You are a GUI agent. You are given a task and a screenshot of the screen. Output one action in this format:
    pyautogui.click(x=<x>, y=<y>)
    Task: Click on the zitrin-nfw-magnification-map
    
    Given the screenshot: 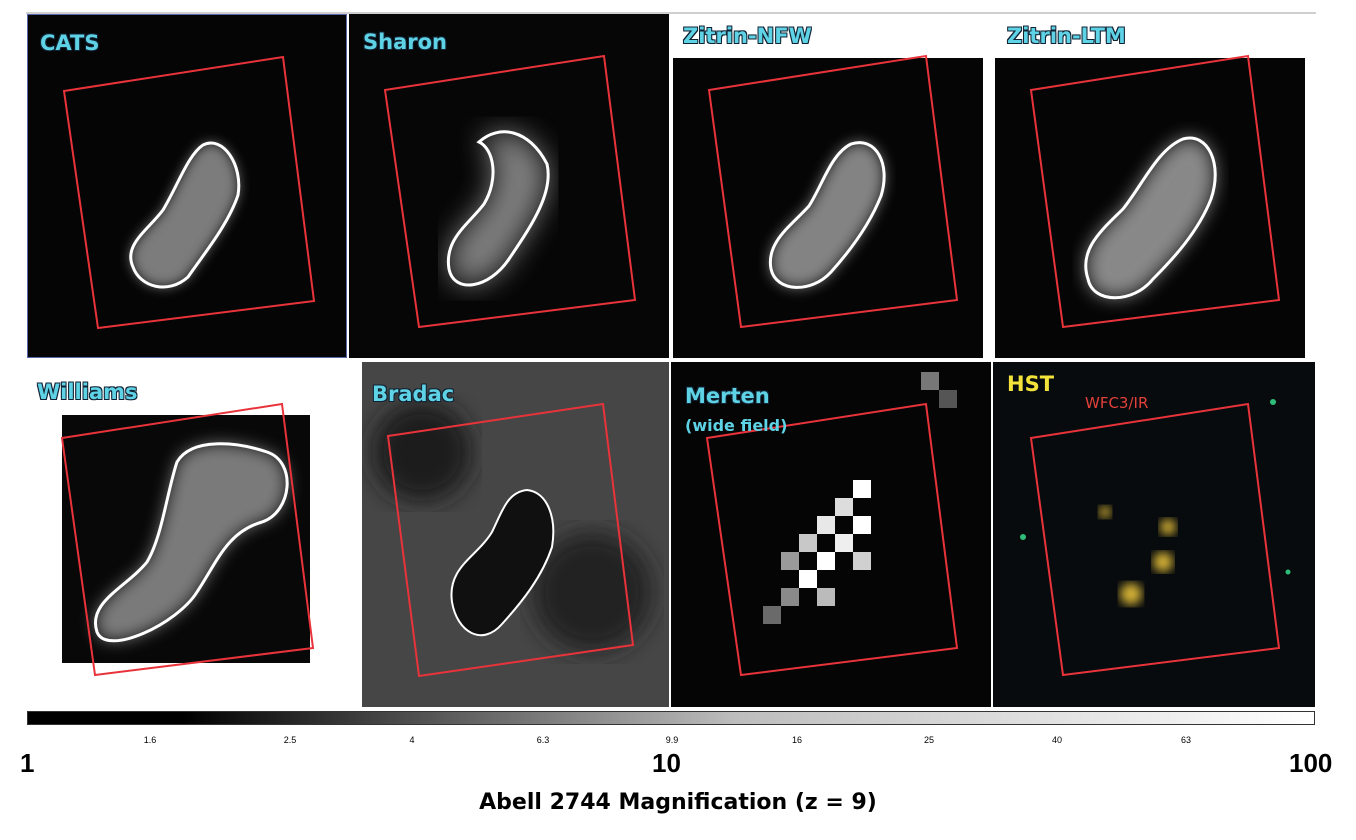 What is the action you would take?
    pyautogui.click(x=828, y=206)
    